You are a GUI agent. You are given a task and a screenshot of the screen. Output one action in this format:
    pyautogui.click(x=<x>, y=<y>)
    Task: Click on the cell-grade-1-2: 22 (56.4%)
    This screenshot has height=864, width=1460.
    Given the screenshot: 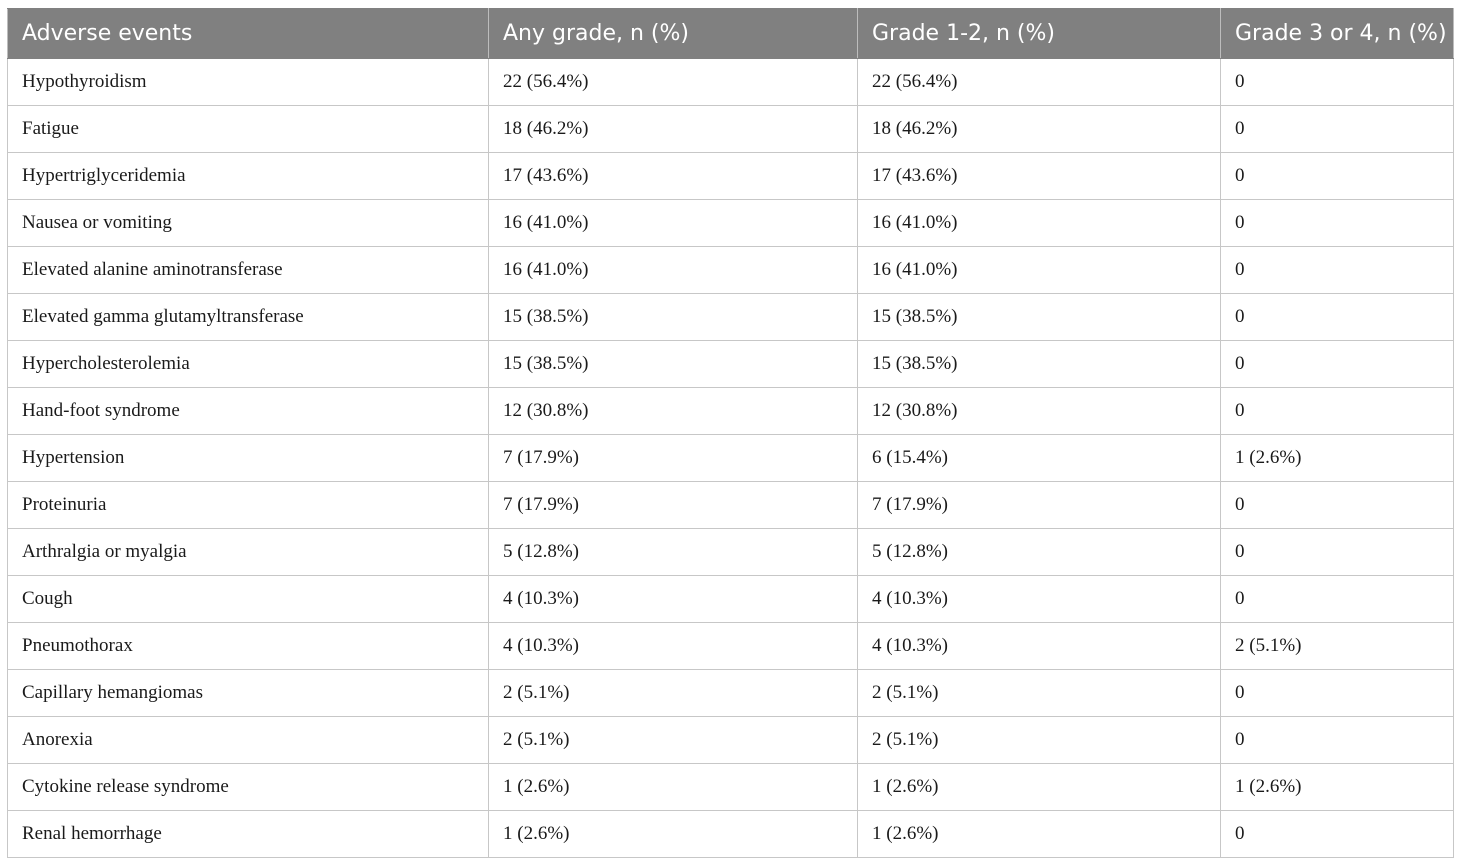 What is the action you would take?
    pyautogui.click(x=1039, y=82)
    